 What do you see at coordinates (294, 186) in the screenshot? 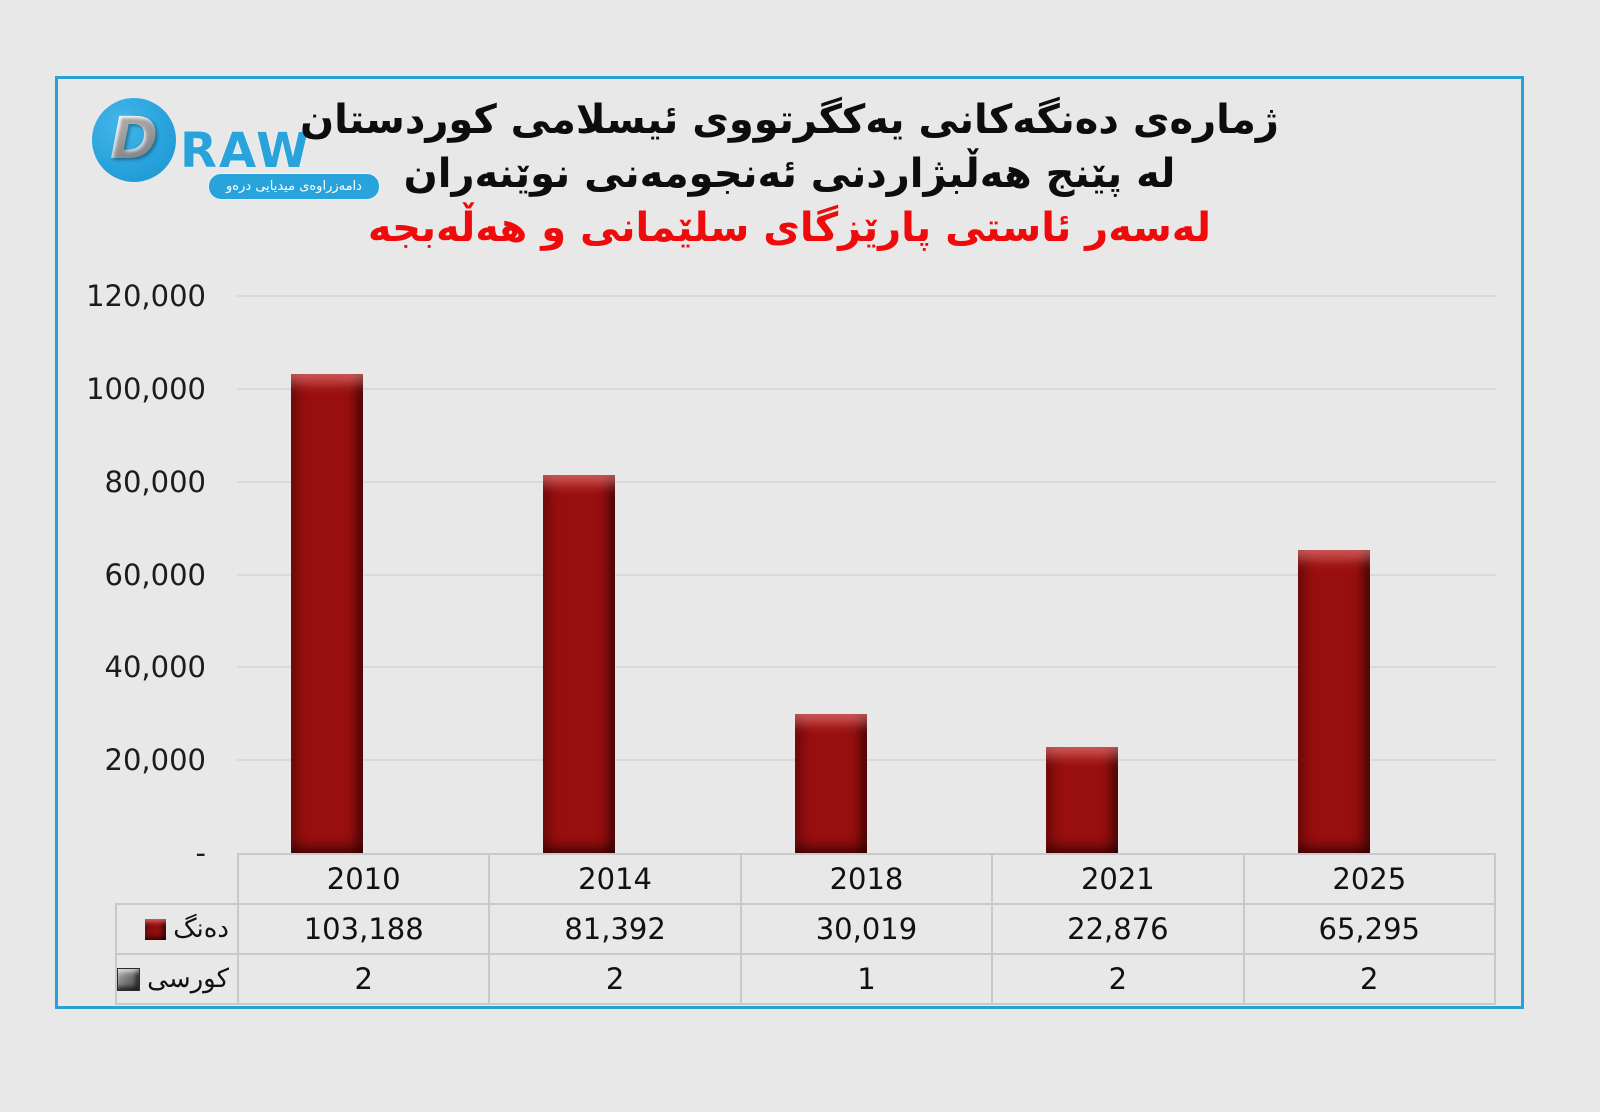
I see `draw-logo-tagline: دامەزراوەی میدیایی درەو` at bounding box center [294, 186].